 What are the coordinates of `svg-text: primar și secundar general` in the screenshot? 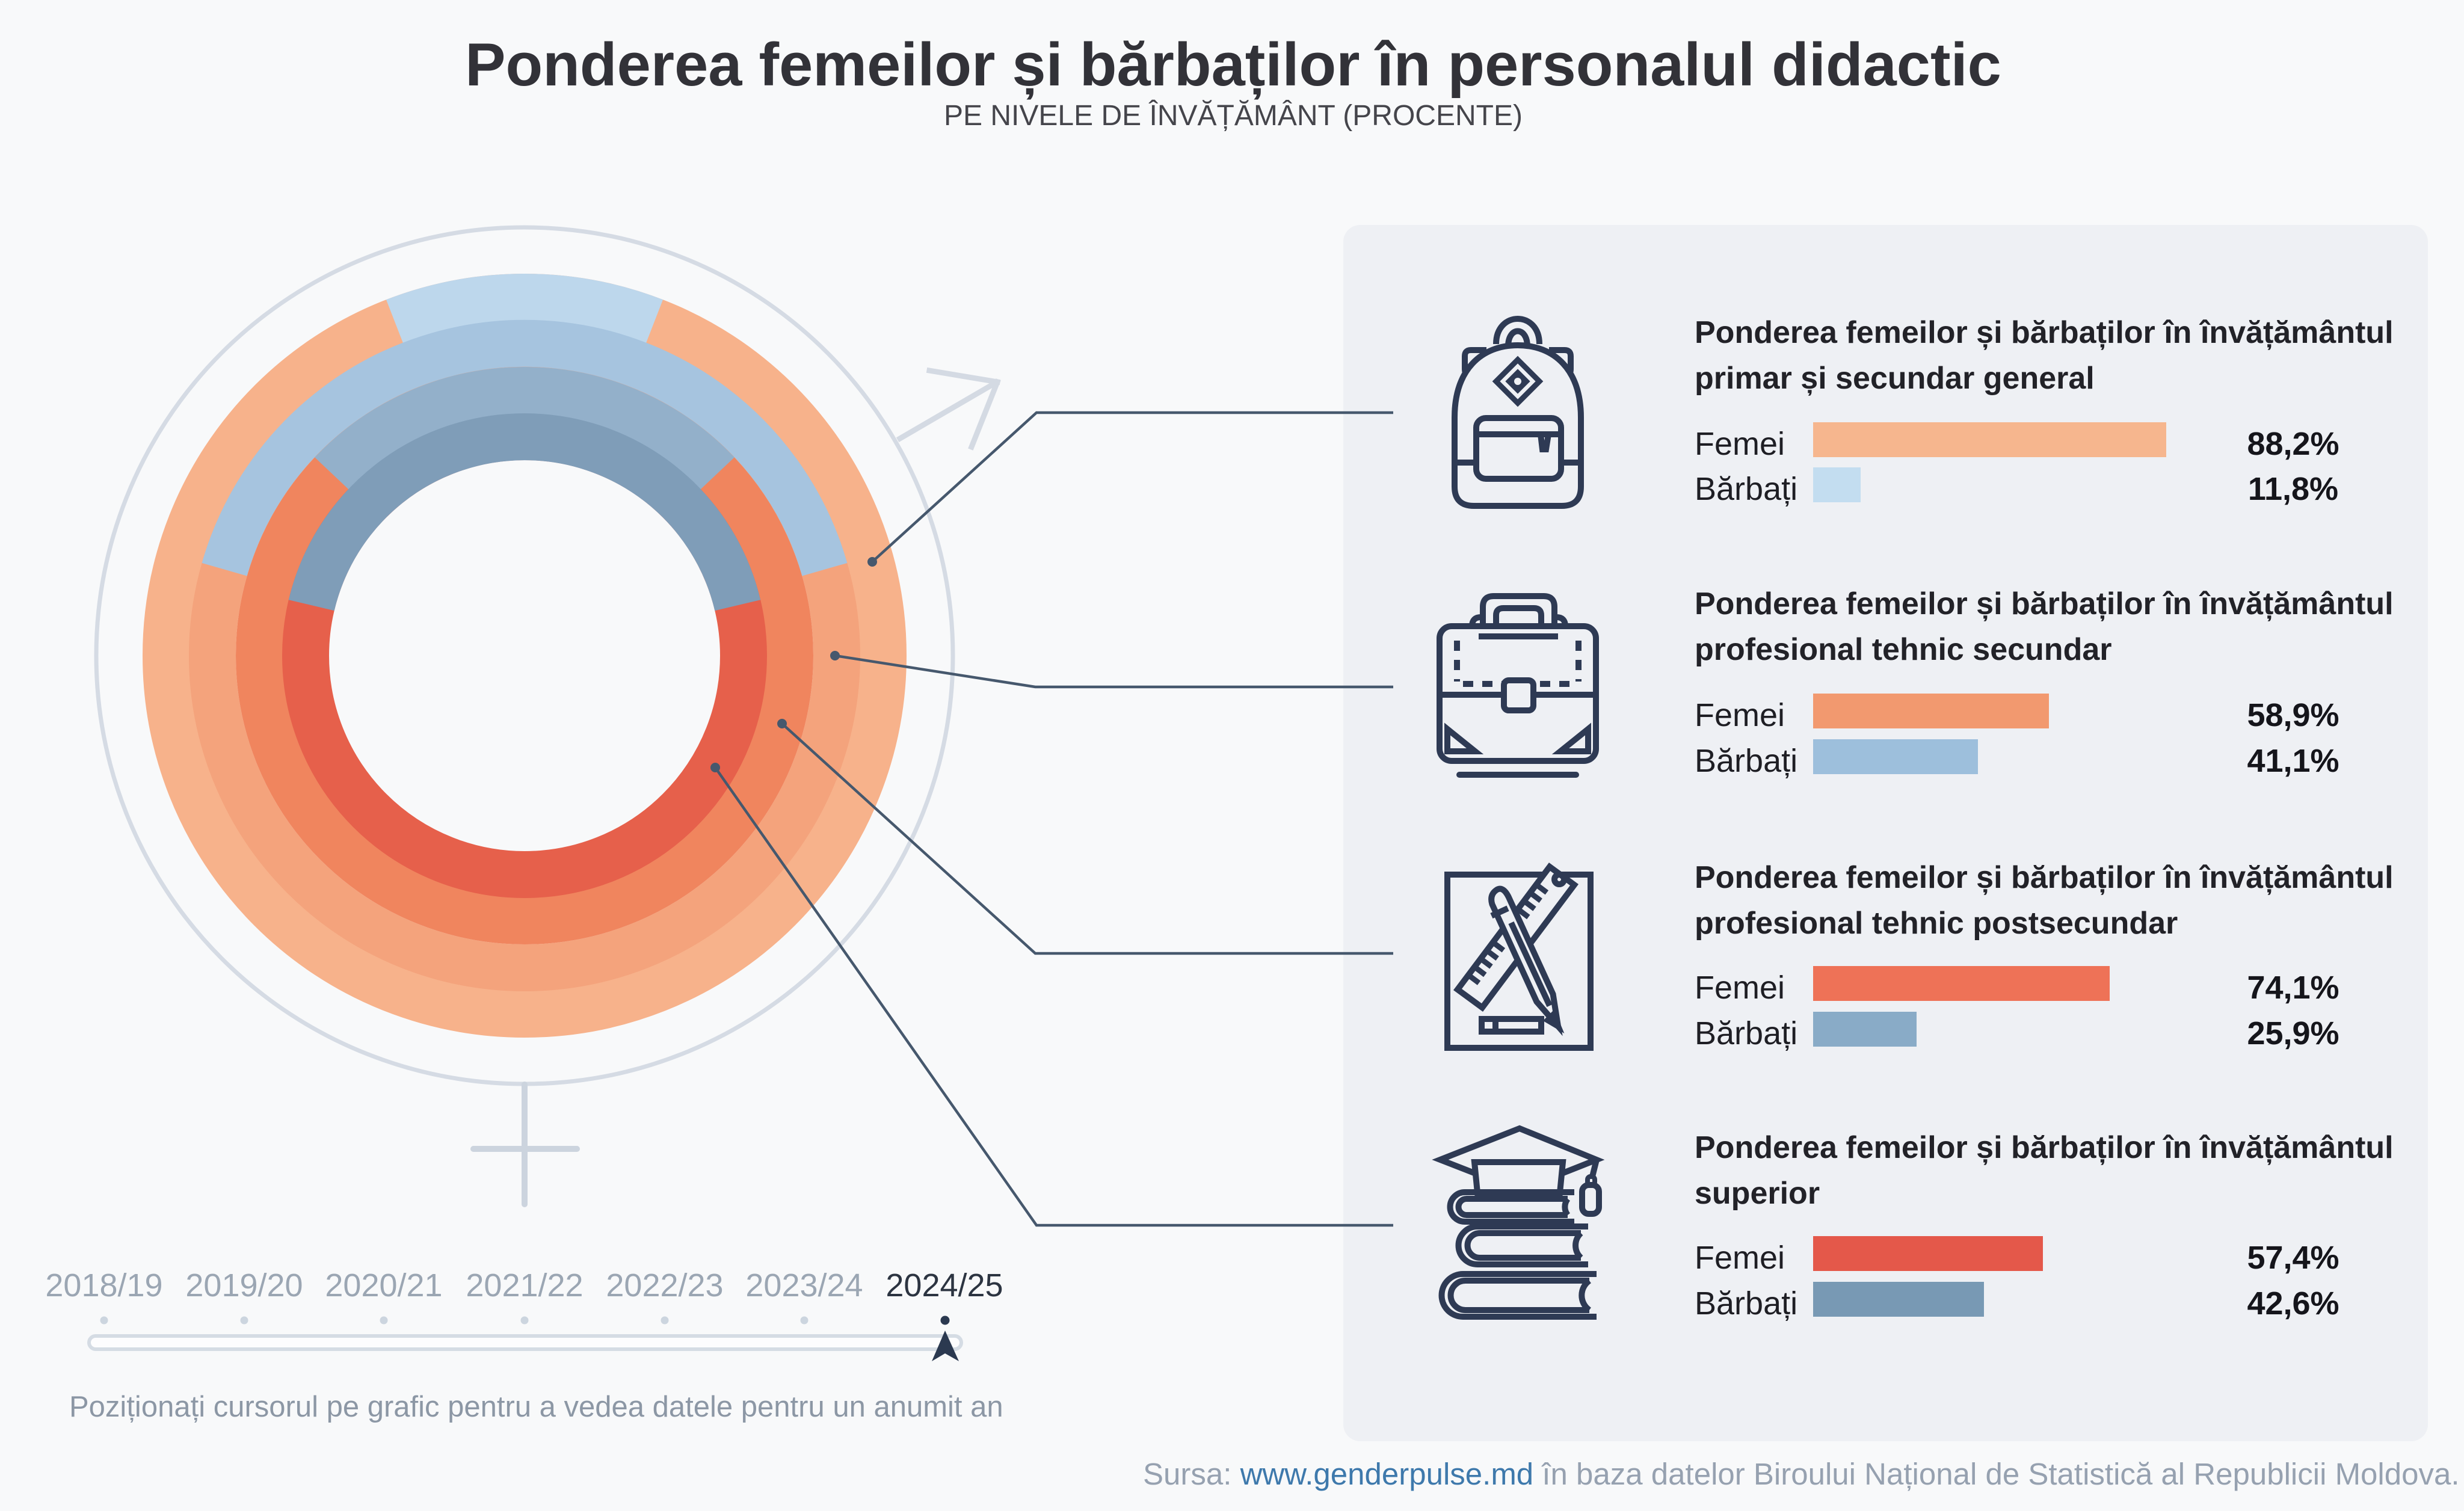 It's located at (1895, 378).